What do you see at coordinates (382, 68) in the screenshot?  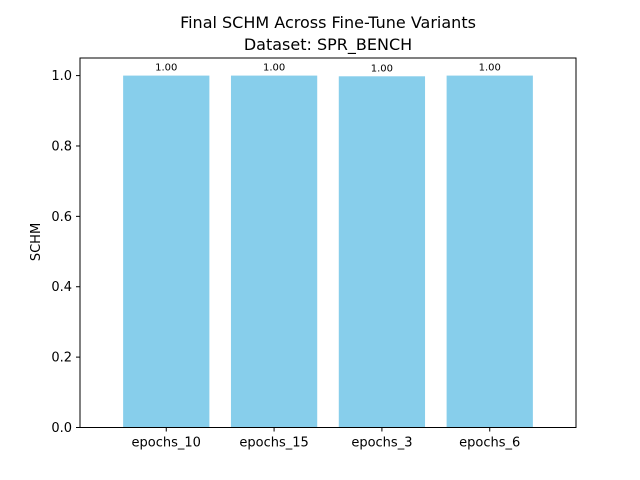 I see `value-label-epochs_3: 1.00` at bounding box center [382, 68].